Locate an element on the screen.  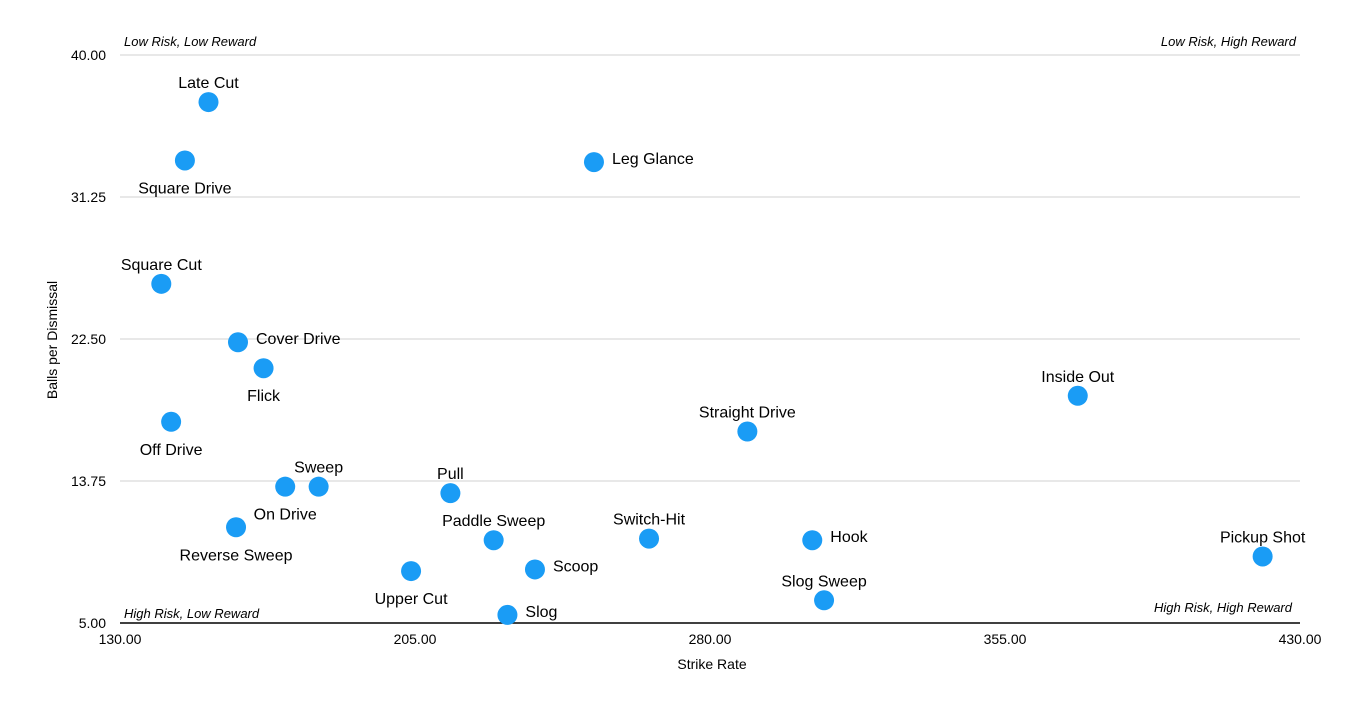
y-tick-label: 13.75 is located at coordinates (88, 481).